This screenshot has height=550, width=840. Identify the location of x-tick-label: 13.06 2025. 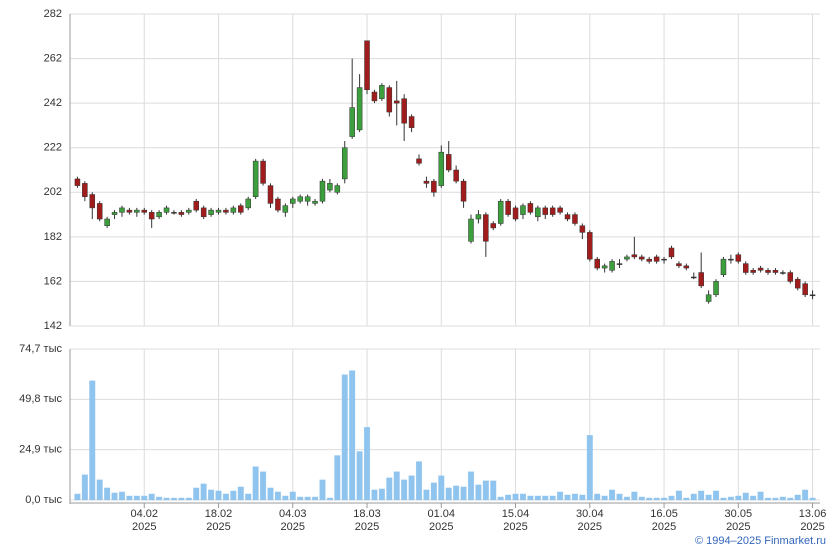
(812, 520).